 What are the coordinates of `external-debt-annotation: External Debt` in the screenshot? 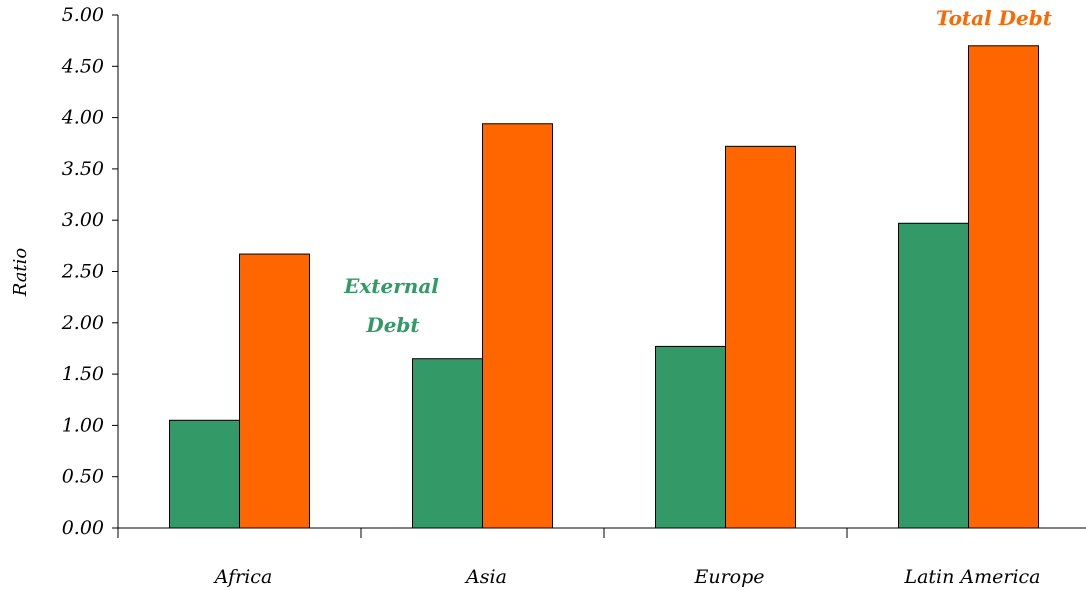 It's located at (394, 305).